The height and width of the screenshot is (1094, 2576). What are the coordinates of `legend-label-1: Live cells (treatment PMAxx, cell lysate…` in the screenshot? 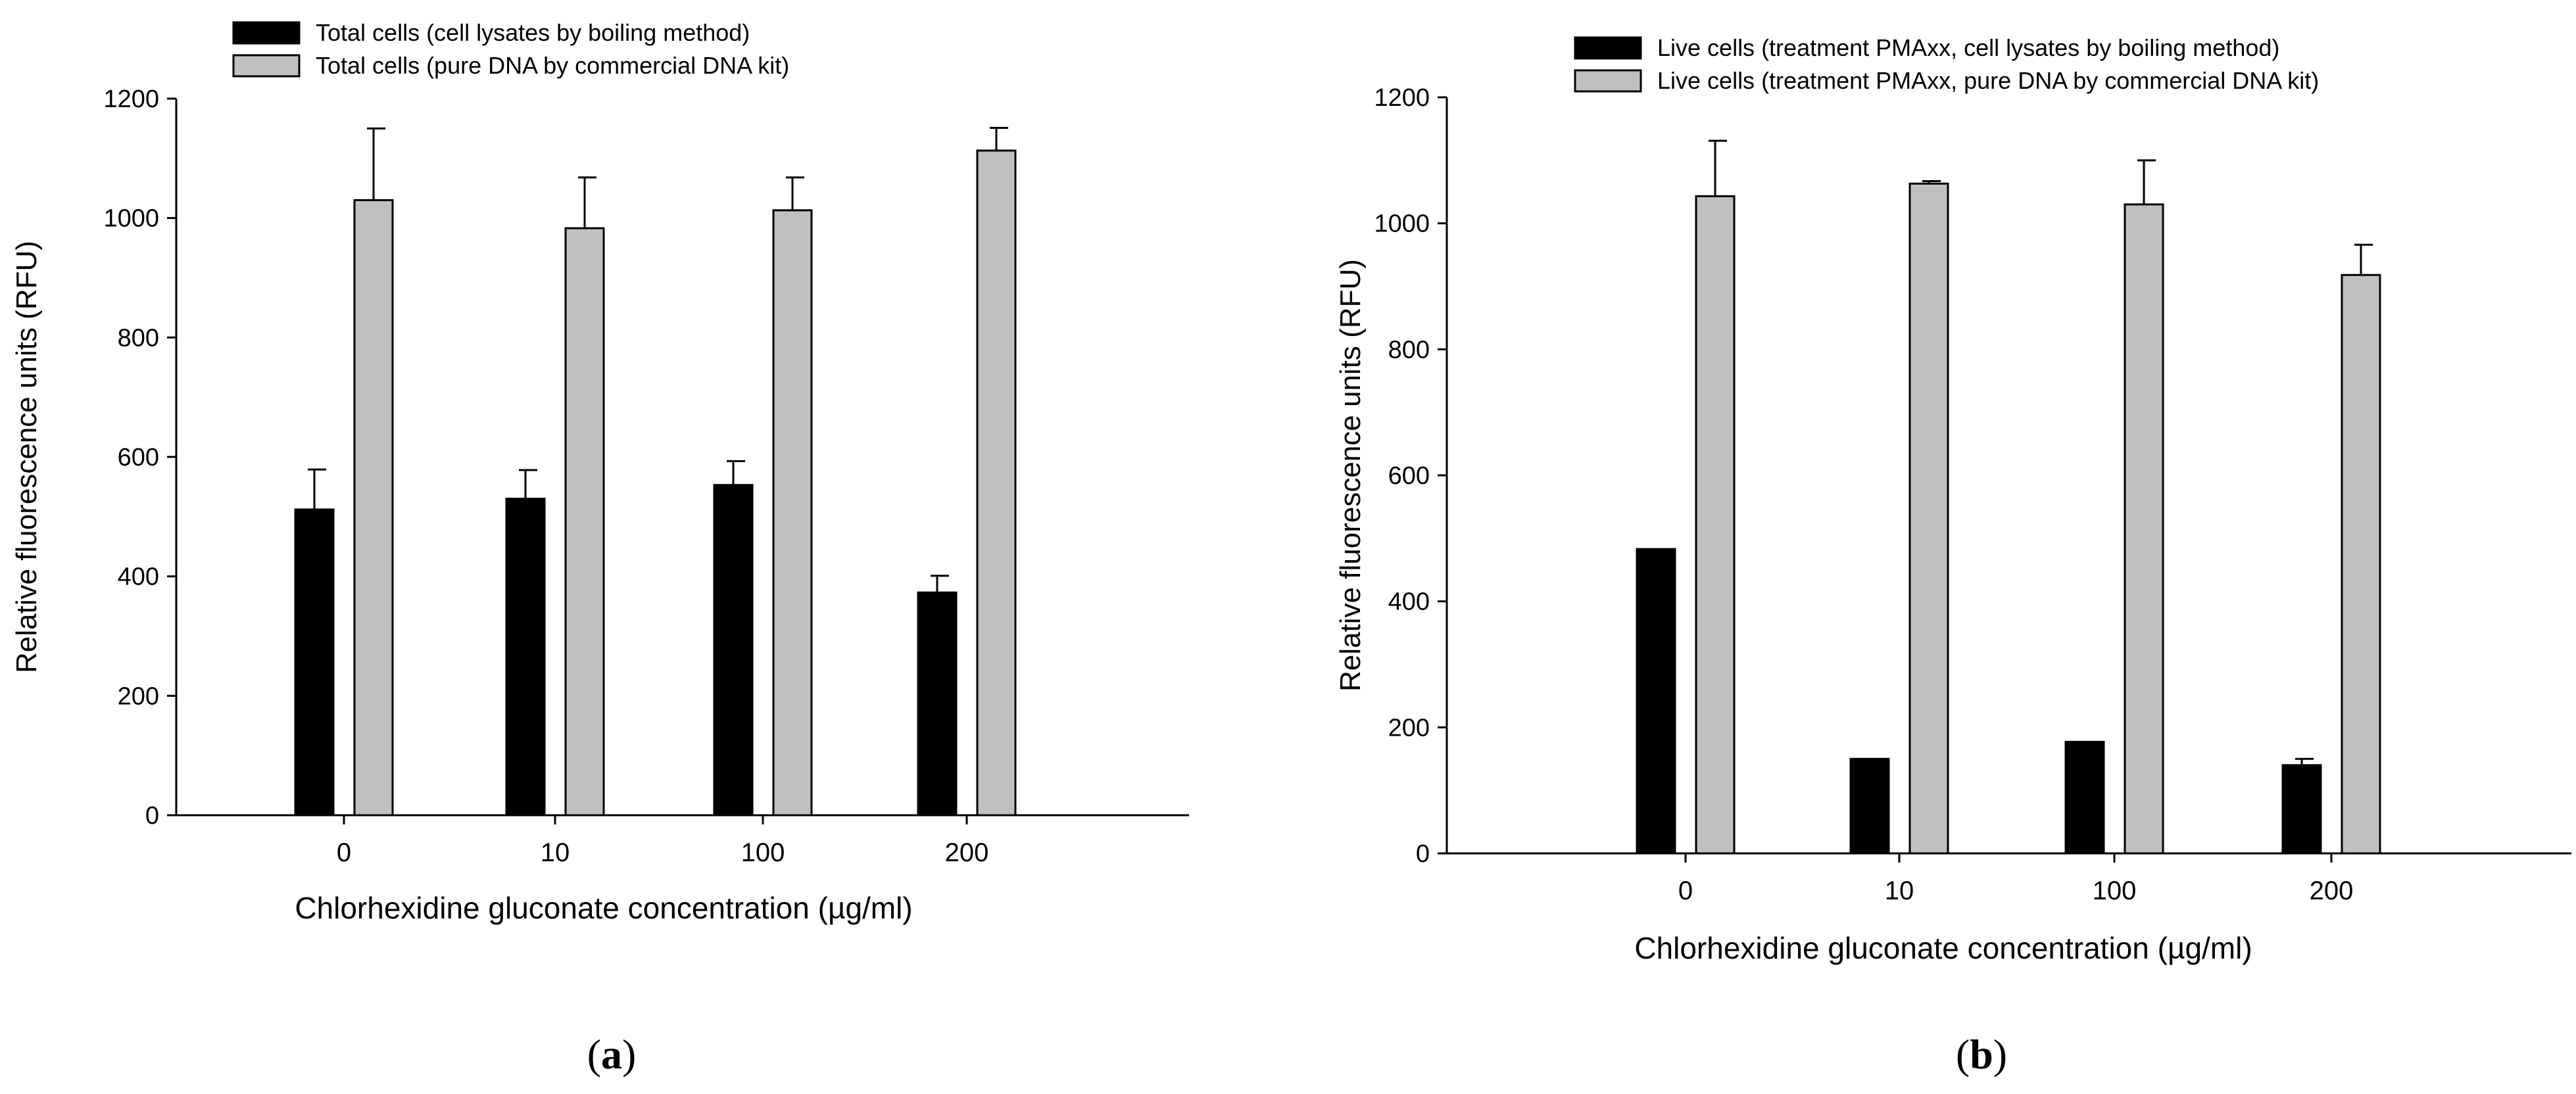 It's located at (1968, 48).